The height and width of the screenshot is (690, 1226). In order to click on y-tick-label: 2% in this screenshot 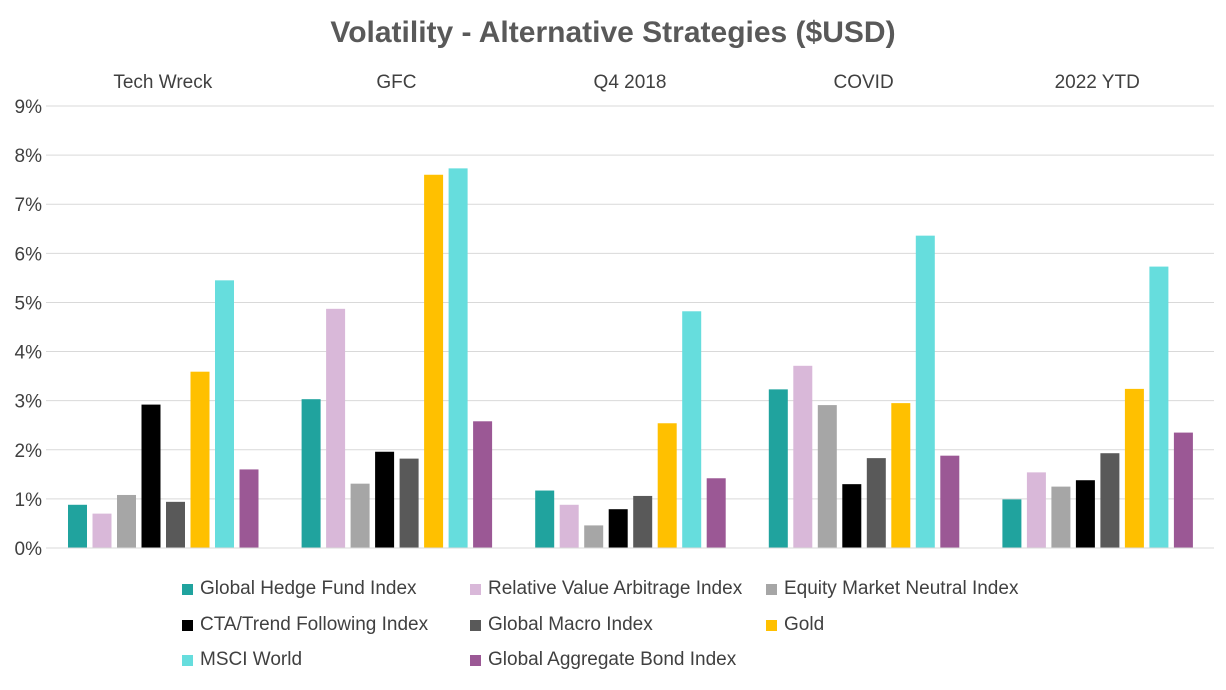, I will do `click(29, 451)`.